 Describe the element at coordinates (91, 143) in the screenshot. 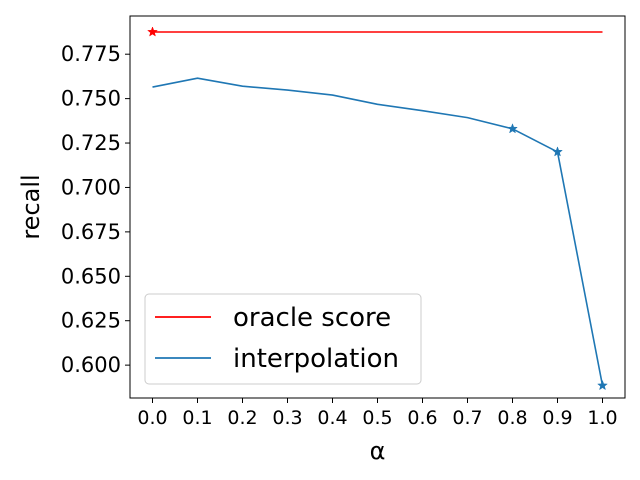

I see `y-tick-label: 0.725` at that location.